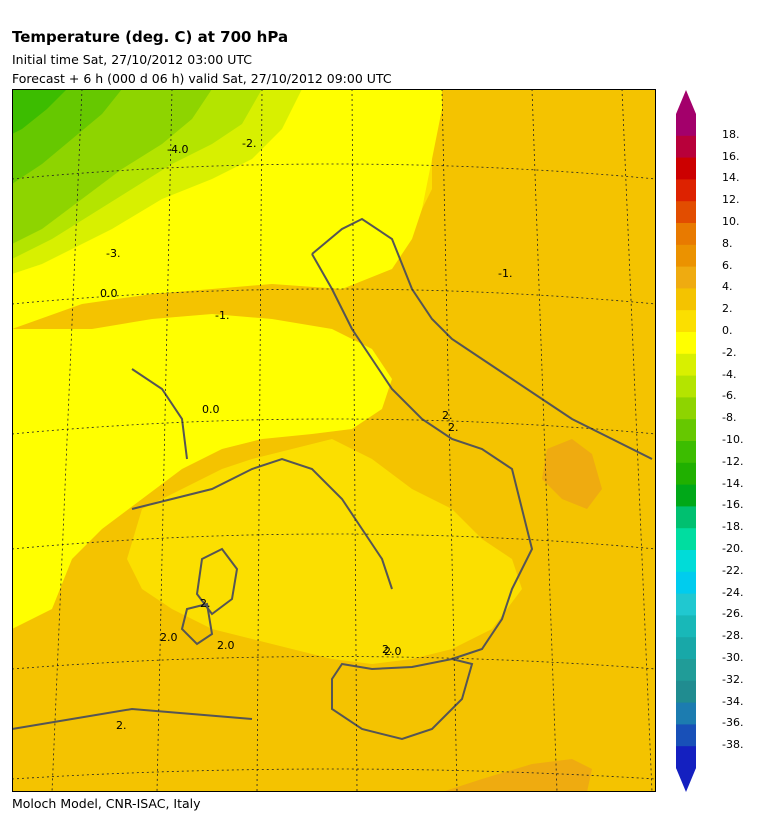 The height and width of the screenshot is (828, 760). Describe the element at coordinates (727, 287) in the screenshot. I see `colorbar-tick-label: 4.` at that location.